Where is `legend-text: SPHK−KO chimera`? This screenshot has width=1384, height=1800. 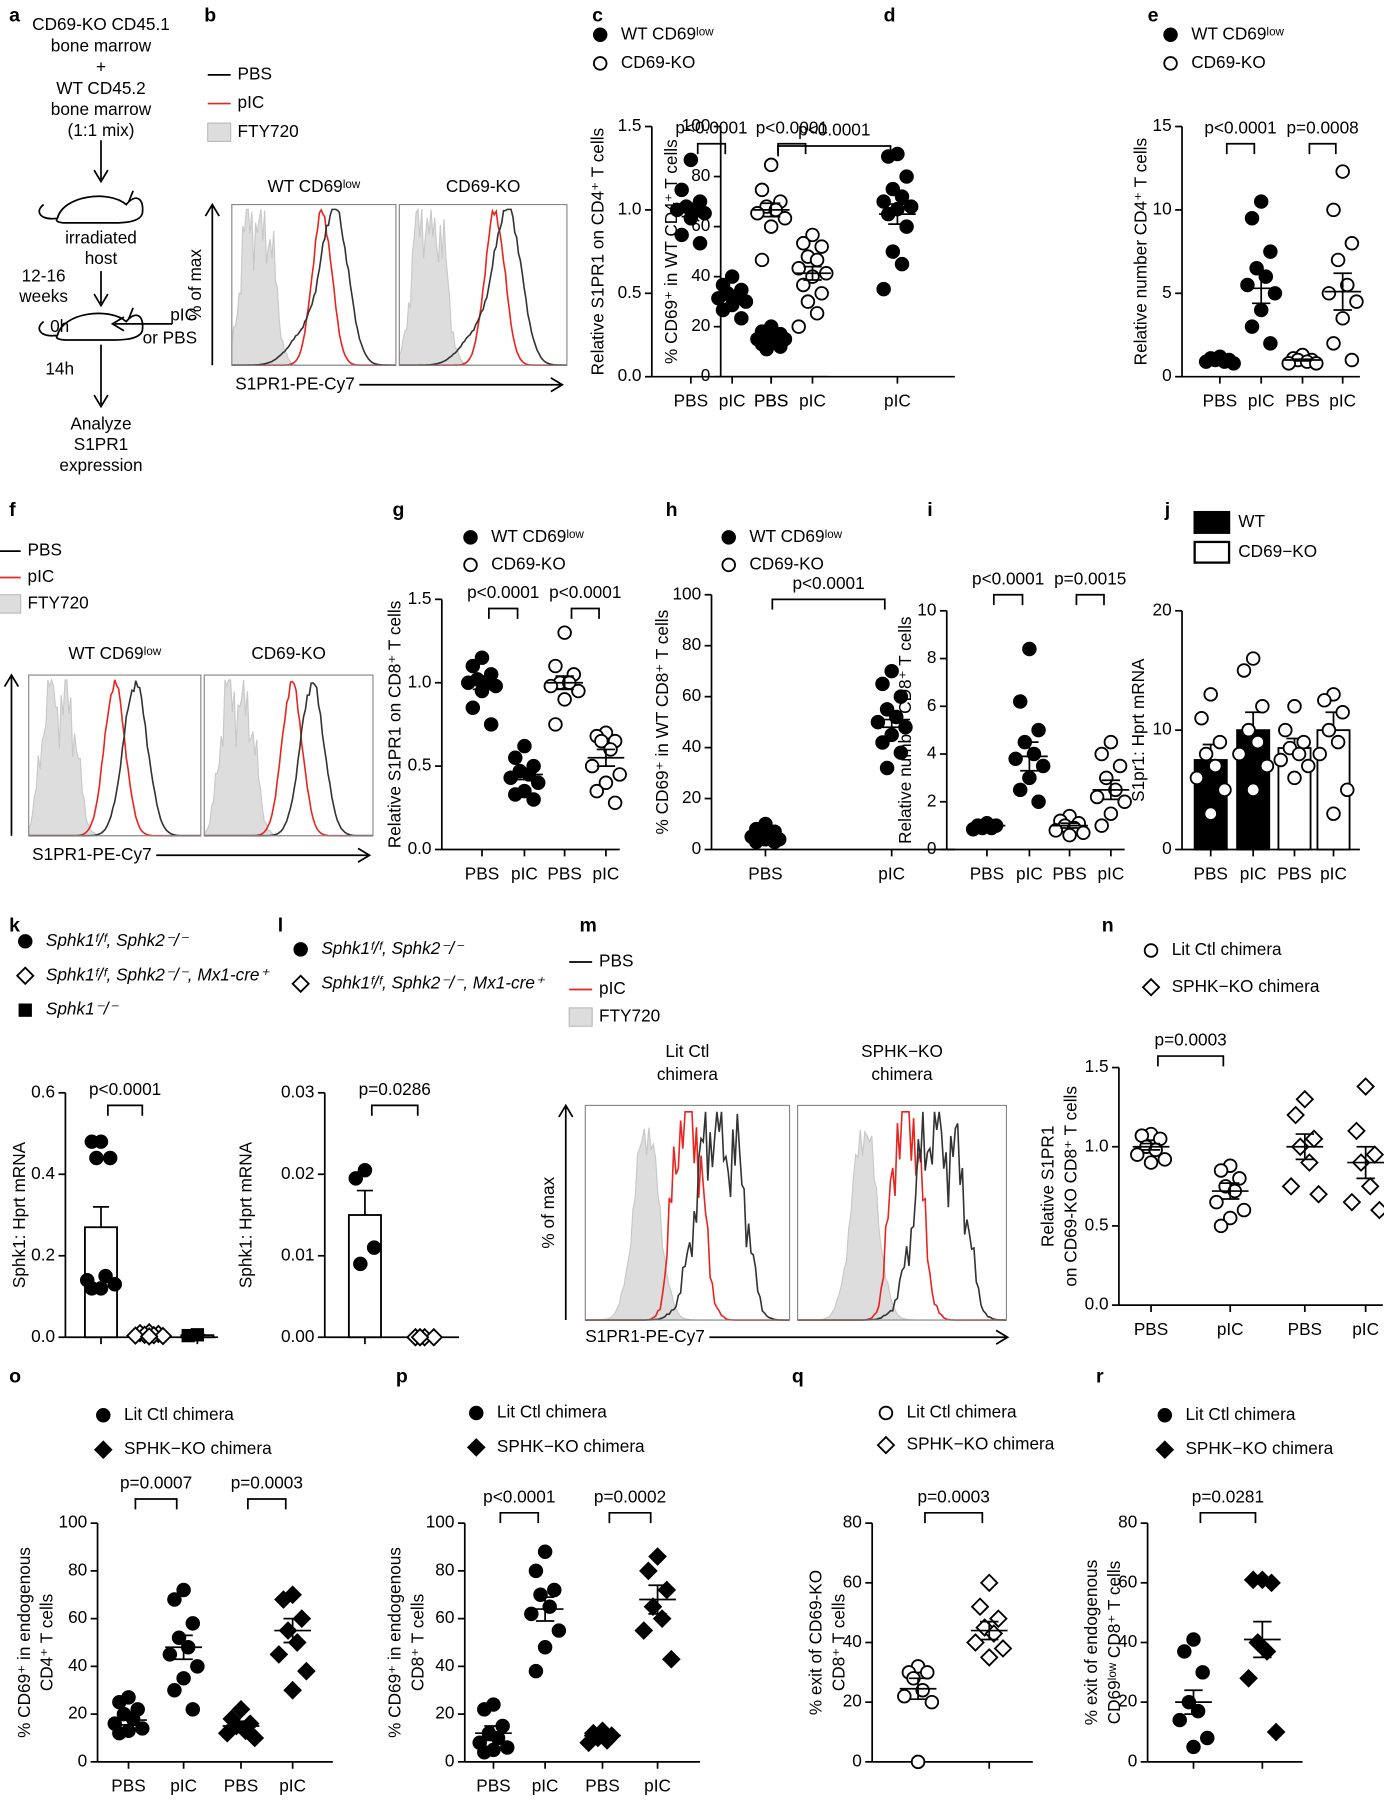
legend-text: SPHK−KO chimera is located at coordinates (981, 1444).